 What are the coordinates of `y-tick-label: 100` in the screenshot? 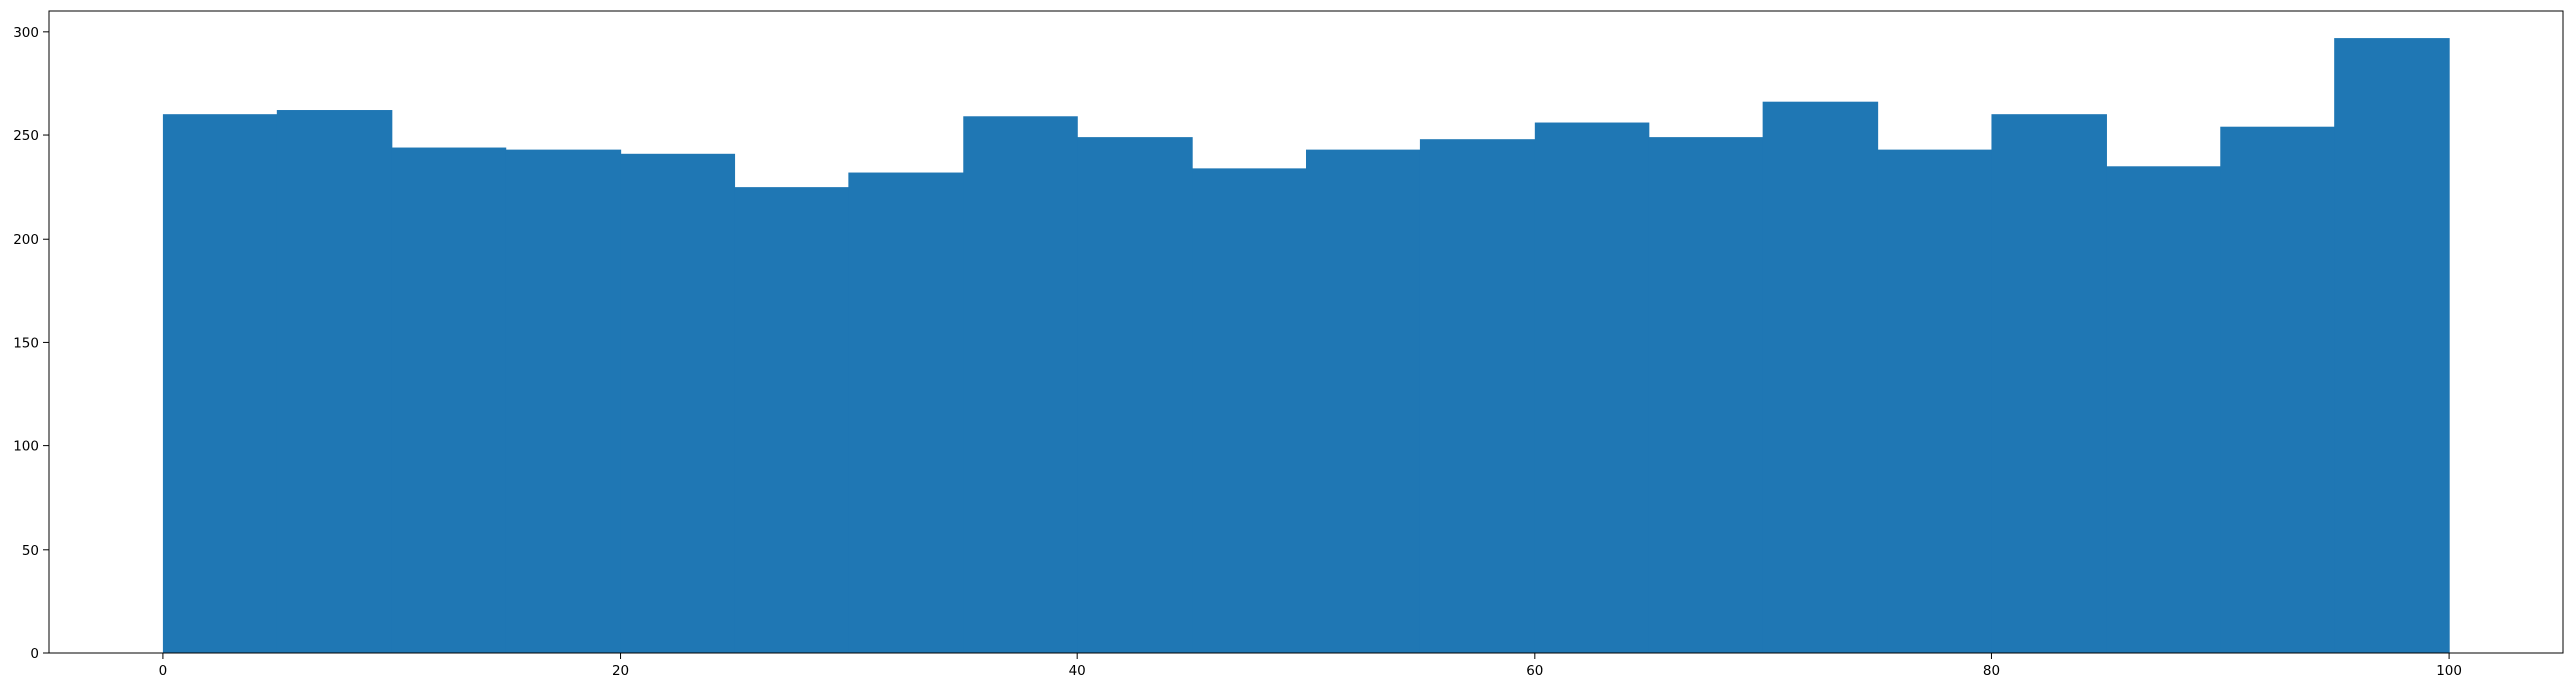 It's located at (26, 447).